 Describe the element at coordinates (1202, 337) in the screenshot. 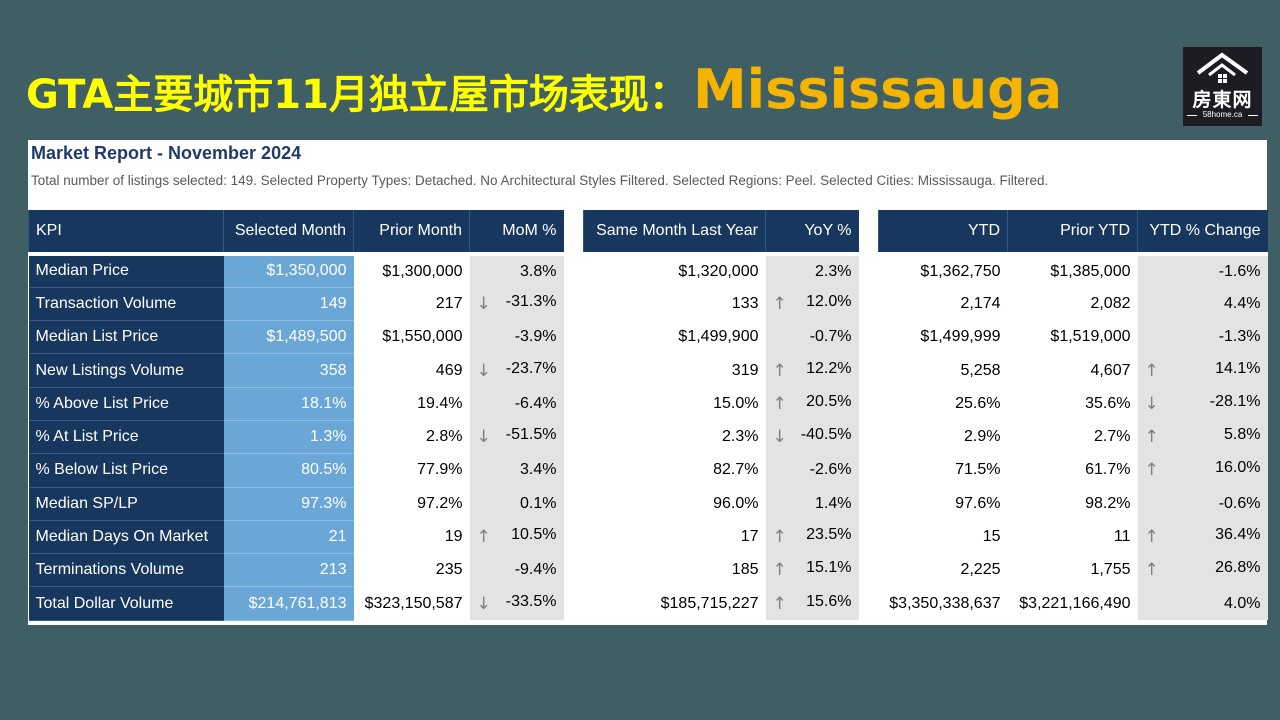

I see `ytd-change-value: -1.3%` at that location.